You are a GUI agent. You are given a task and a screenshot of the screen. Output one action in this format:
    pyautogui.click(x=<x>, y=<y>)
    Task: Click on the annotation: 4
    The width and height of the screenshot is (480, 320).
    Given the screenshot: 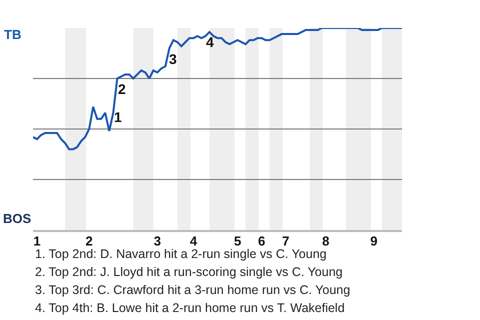 What is the action you would take?
    pyautogui.click(x=210, y=42)
    